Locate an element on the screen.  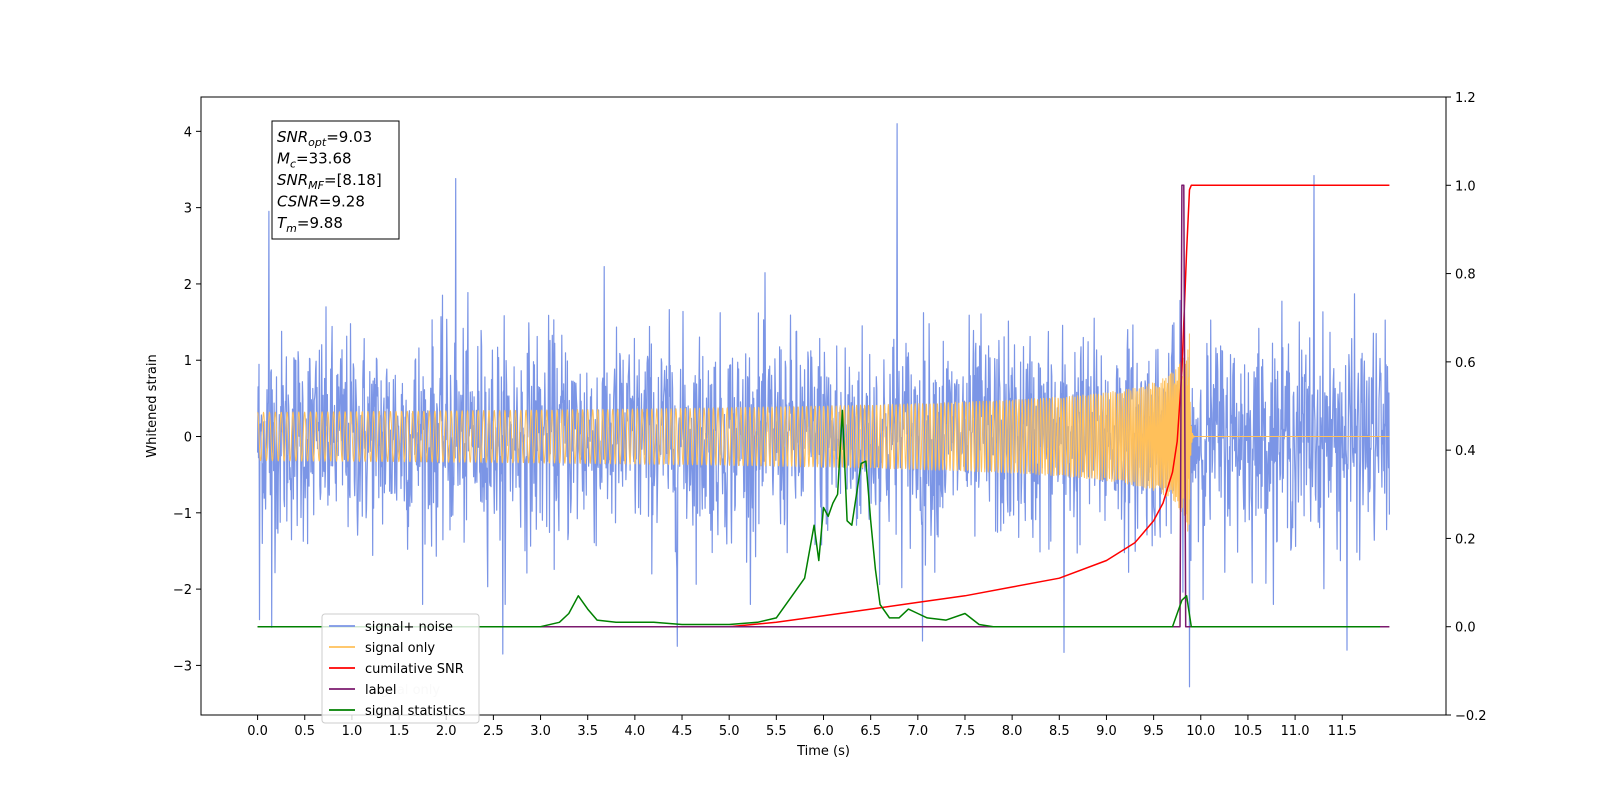
x-tick-label: 7.5 is located at coordinates (965, 731).